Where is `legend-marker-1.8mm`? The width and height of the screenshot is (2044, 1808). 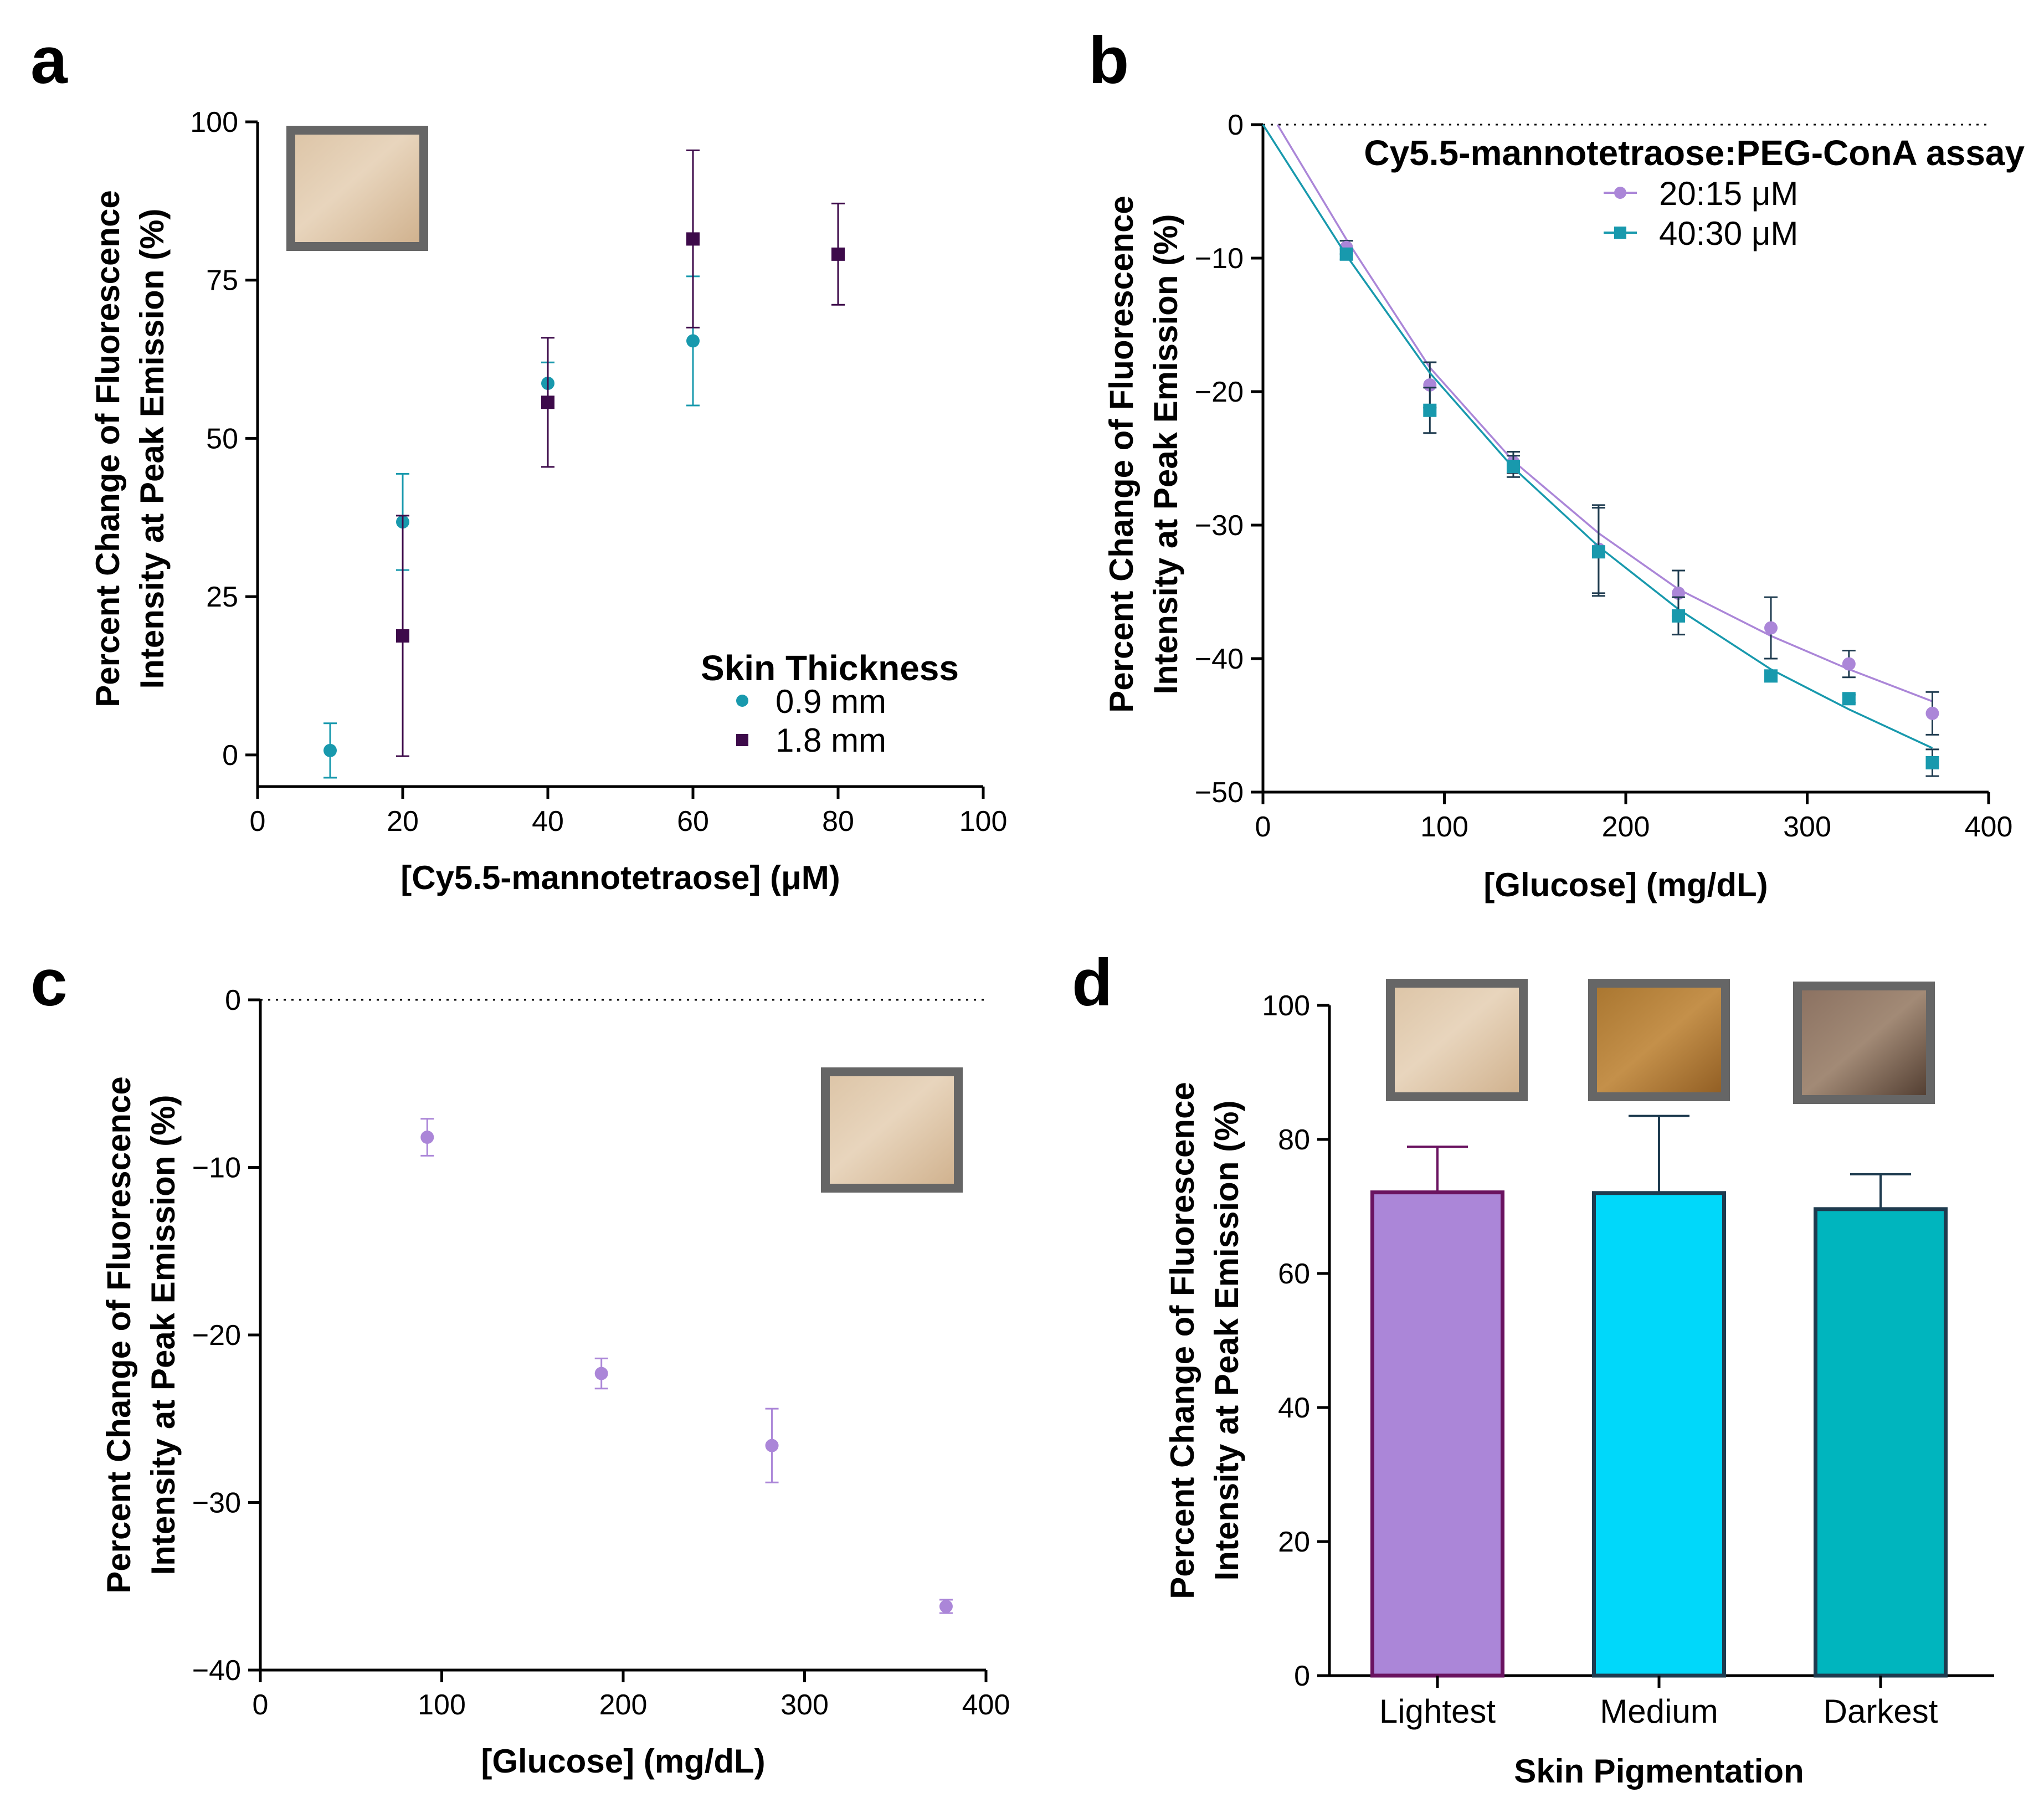
legend-marker-1.8mm is located at coordinates (742, 740).